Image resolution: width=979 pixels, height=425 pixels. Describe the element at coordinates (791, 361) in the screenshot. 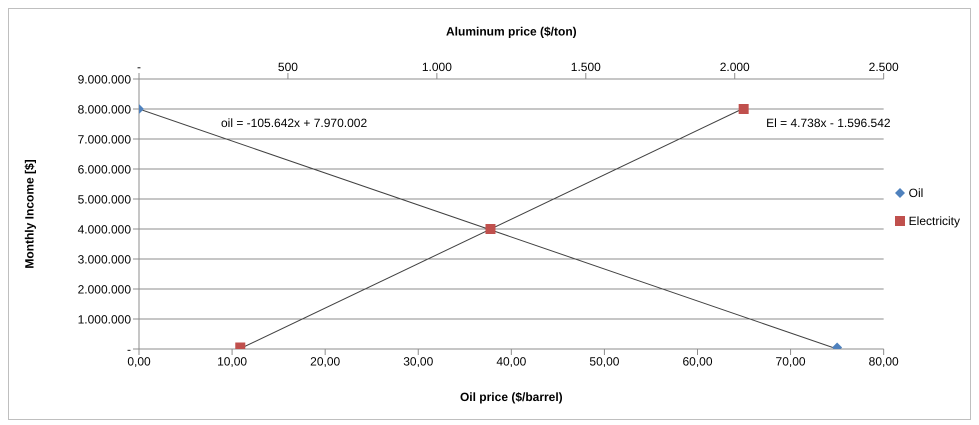

I see `x-tick-label: 70,00` at that location.